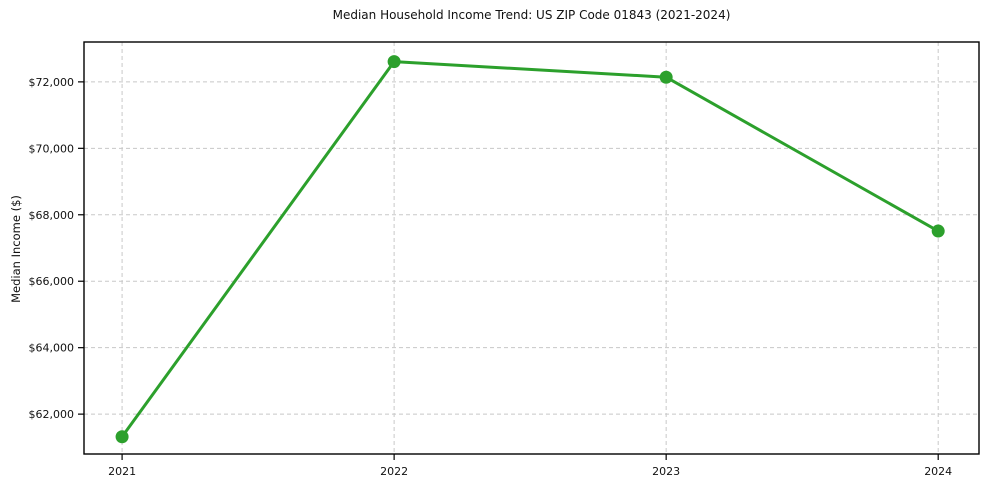  What do you see at coordinates (666, 471) in the screenshot?
I see `x-tick-label: 2023` at bounding box center [666, 471].